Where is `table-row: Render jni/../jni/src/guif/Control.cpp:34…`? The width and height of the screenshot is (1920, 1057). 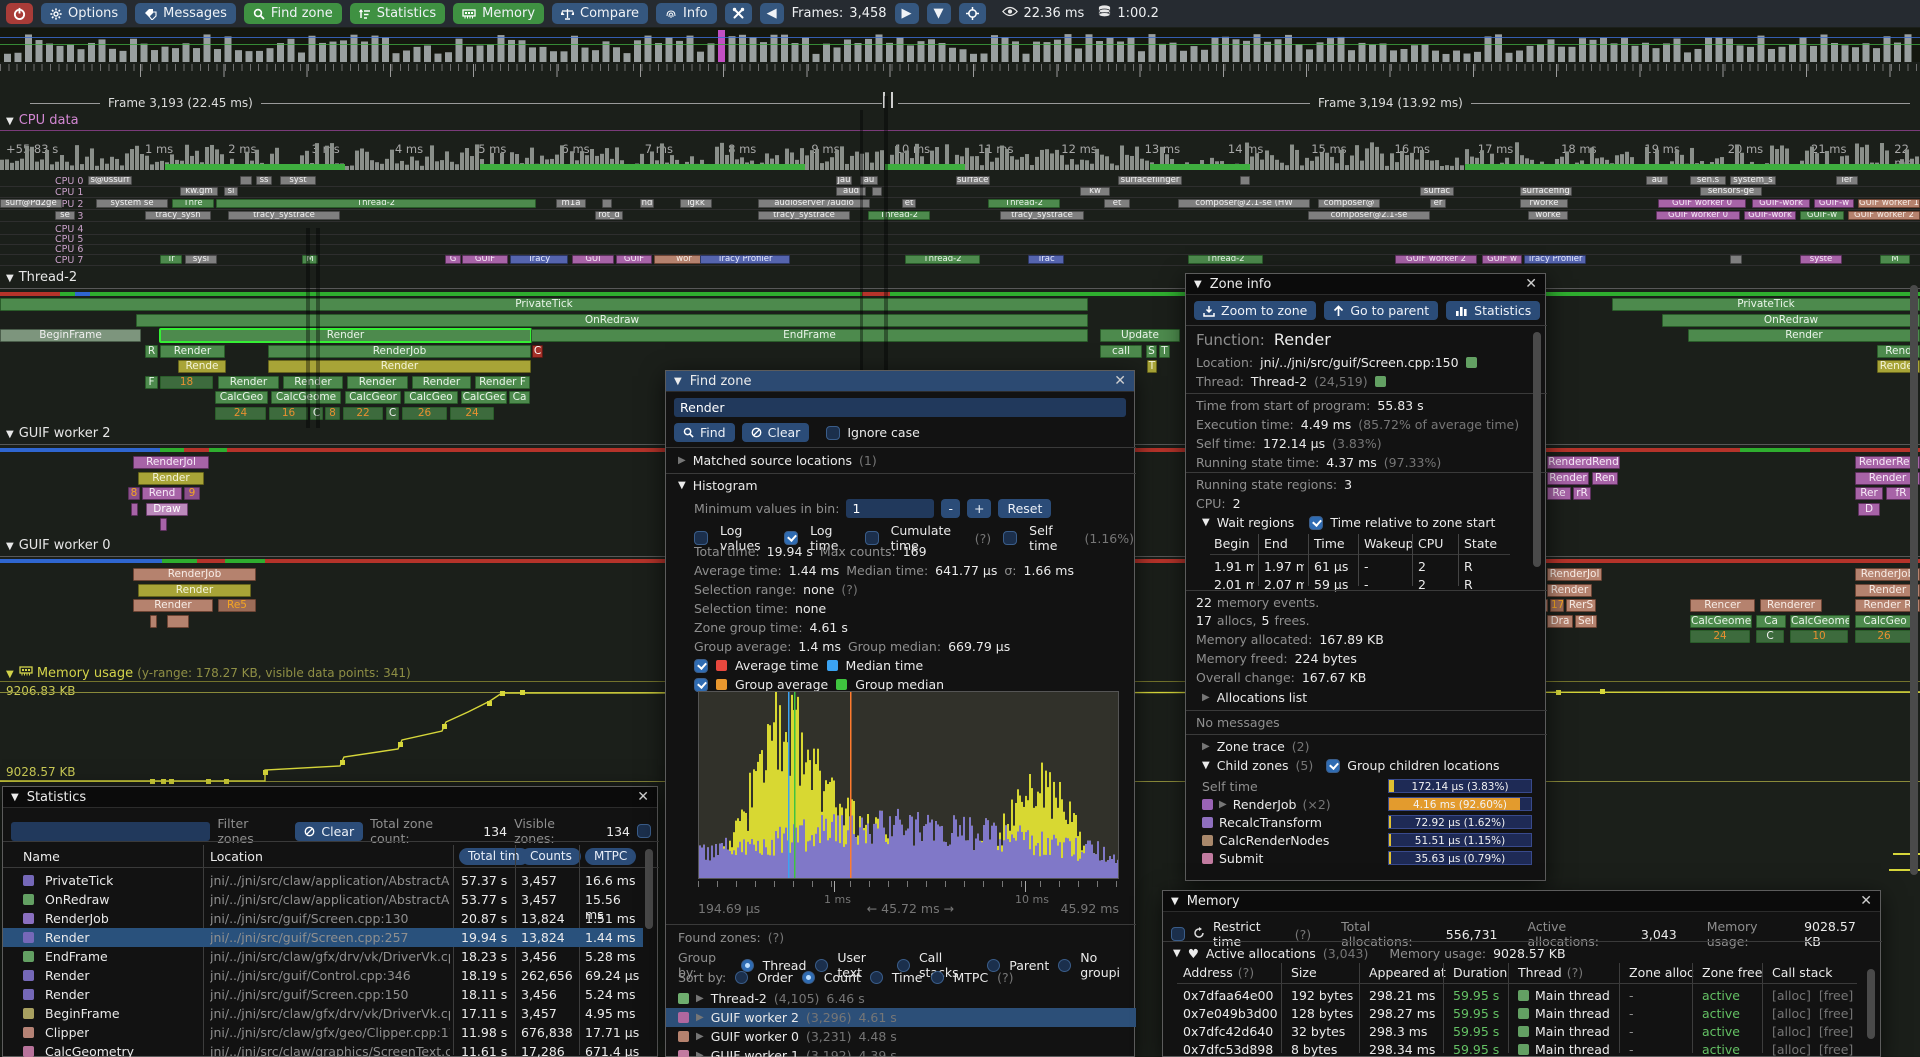 table-row: Render jni/../jni/src/guif/Control.cpp:34… is located at coordinates (323, 975).